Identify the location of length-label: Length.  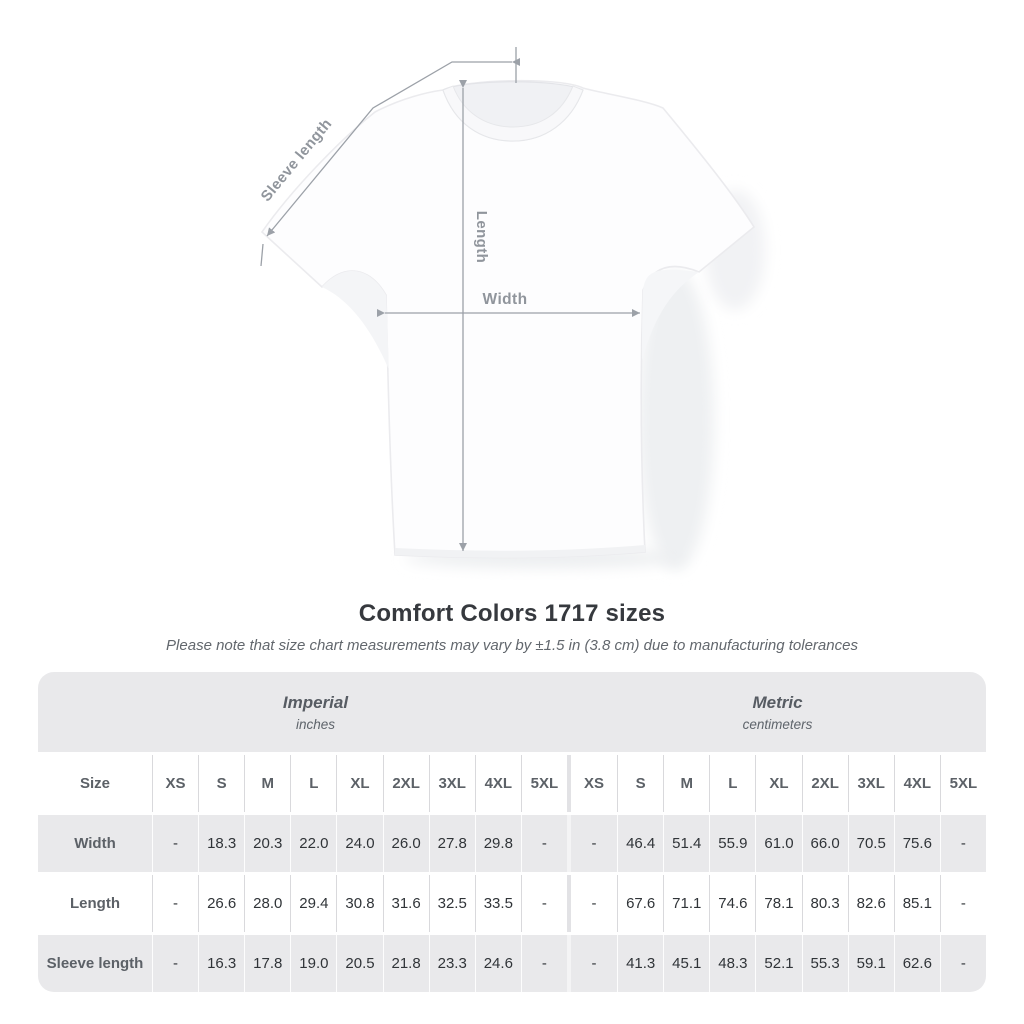
(481, 237).